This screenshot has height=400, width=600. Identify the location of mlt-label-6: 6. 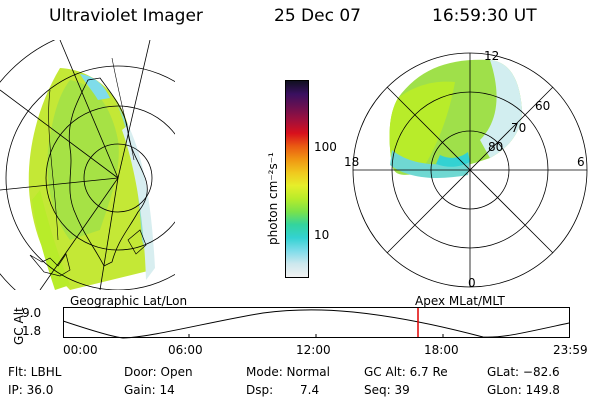
(581, 162).